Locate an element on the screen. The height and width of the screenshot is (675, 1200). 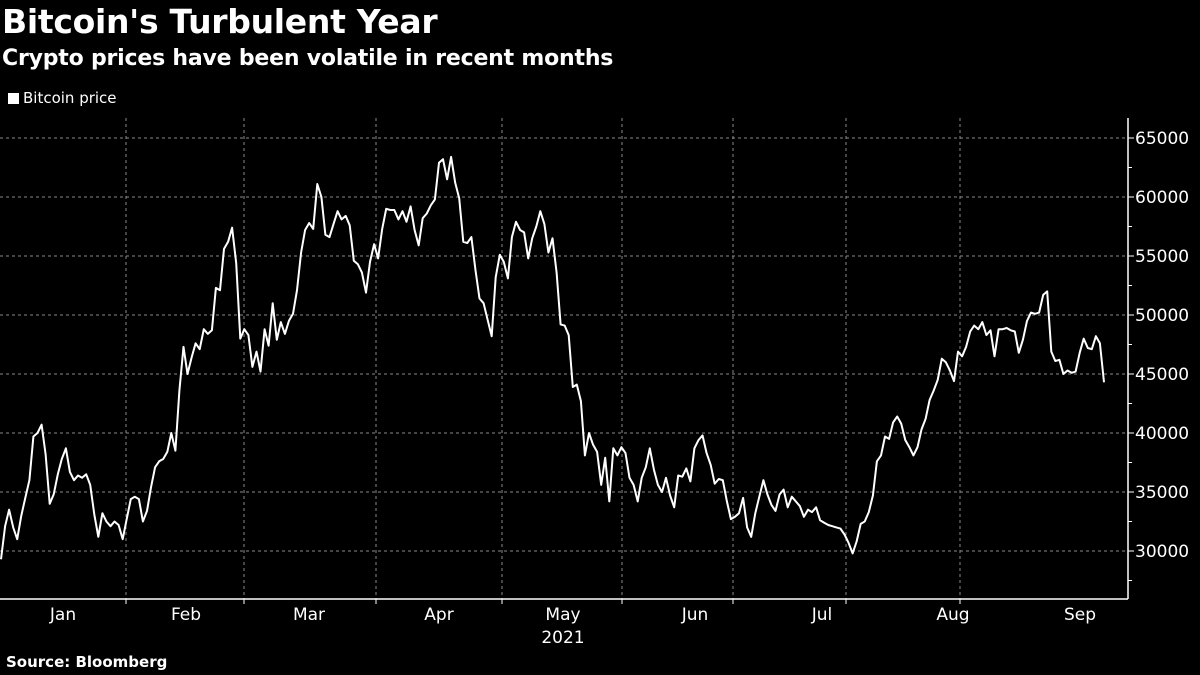
legend: Bitcoin price is located at coordinates (62, 98).